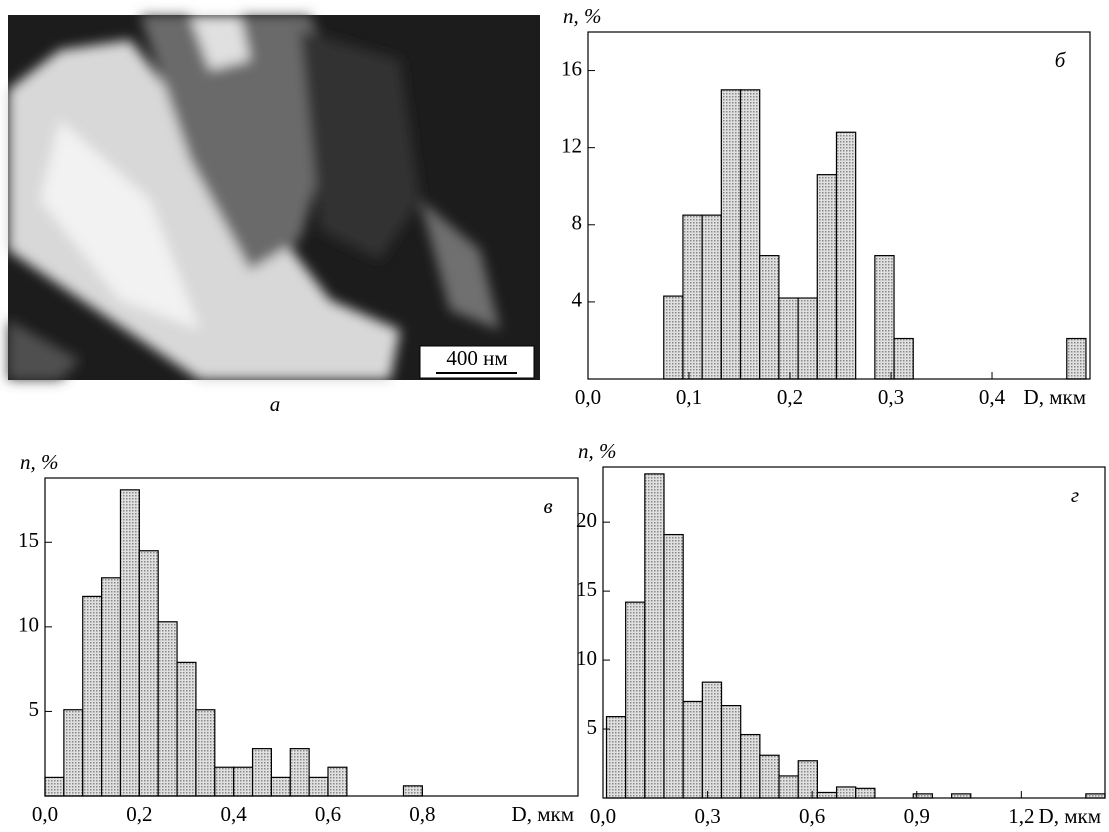  Describe the element at coordinates (577, 300) in the screenshot. I see `y-tick-label: 4` at that location.